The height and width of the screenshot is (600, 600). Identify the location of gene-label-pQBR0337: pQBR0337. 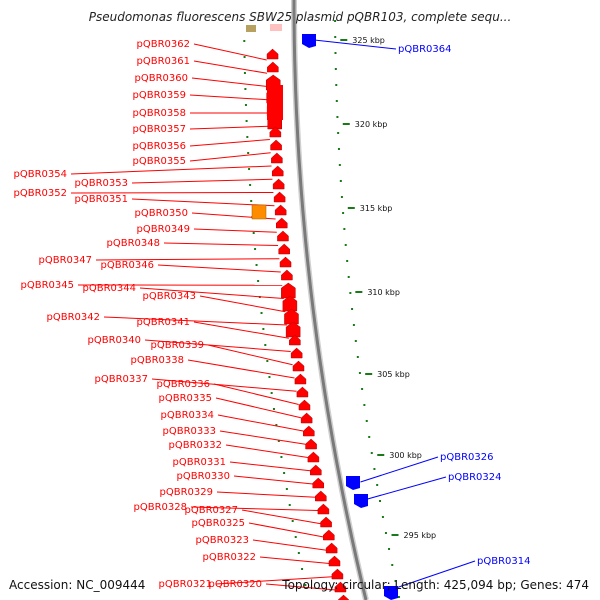
(121, 379).